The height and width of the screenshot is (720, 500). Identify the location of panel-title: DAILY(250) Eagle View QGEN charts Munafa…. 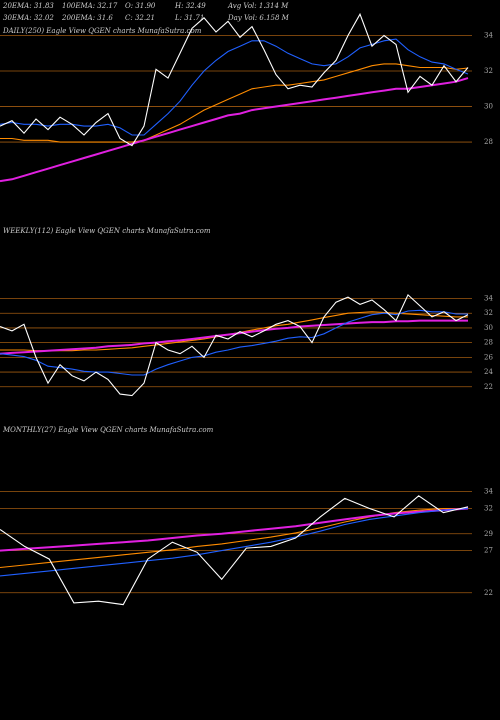
(102, 31).